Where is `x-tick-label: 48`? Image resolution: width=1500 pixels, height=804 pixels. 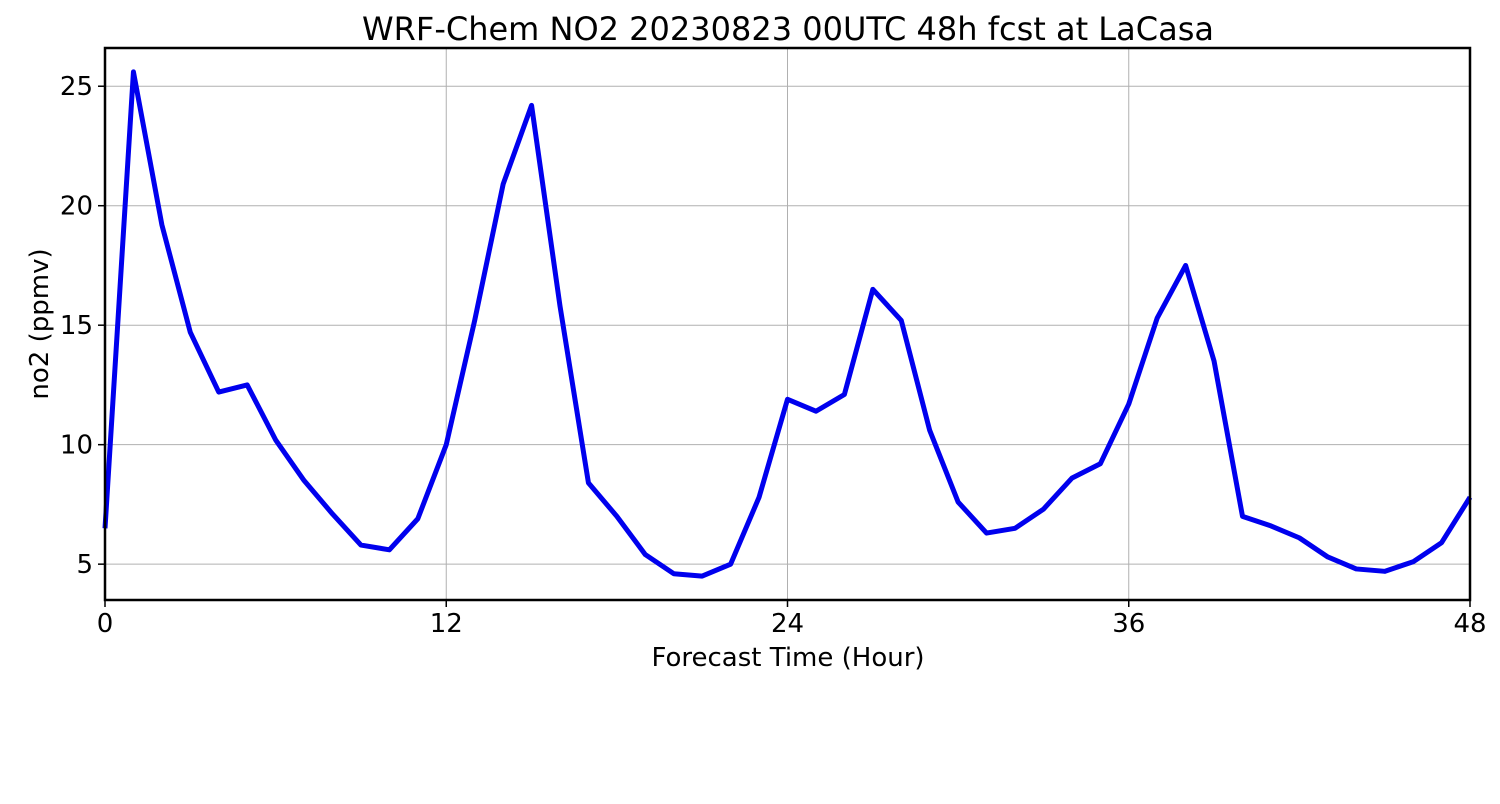 x-tick-label: 48 is located at coordinates (1469, 624).